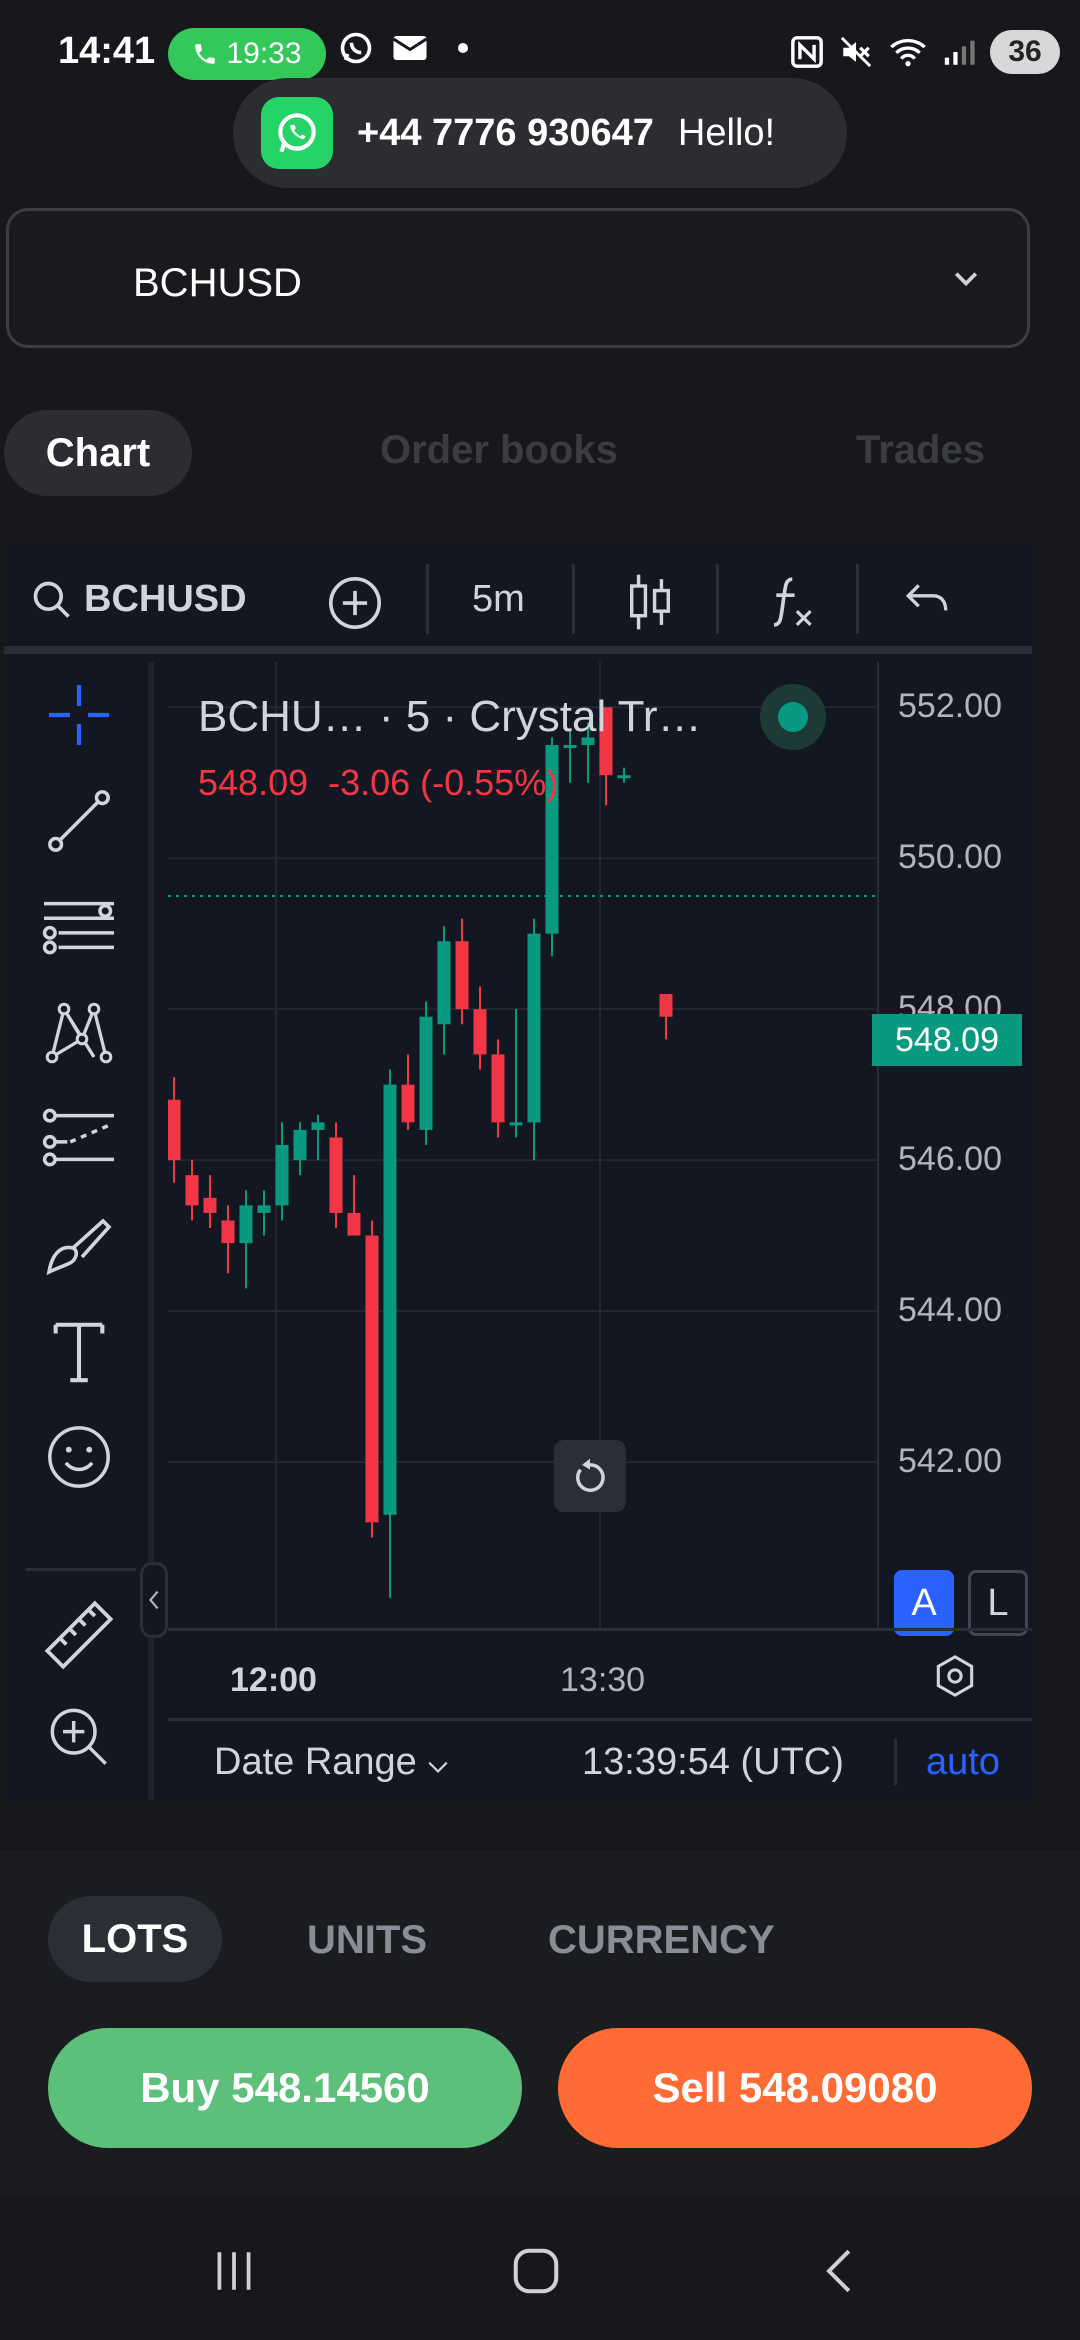 This screenshot has height=2340, width=1080. What do you see at coordinates (807, 52) in the screenshot?
I see `nfc-icon` at bounding box center [807, 52].